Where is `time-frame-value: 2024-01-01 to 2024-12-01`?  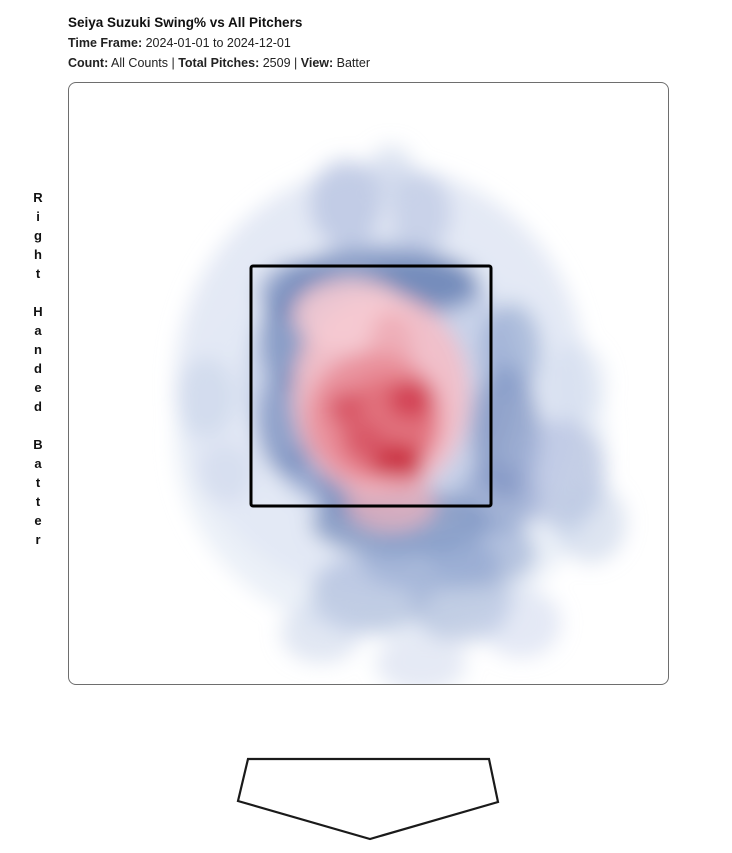
time-frame-value: 2024-01-01 to 2024-12-01 is located at coordinates (216, 43).